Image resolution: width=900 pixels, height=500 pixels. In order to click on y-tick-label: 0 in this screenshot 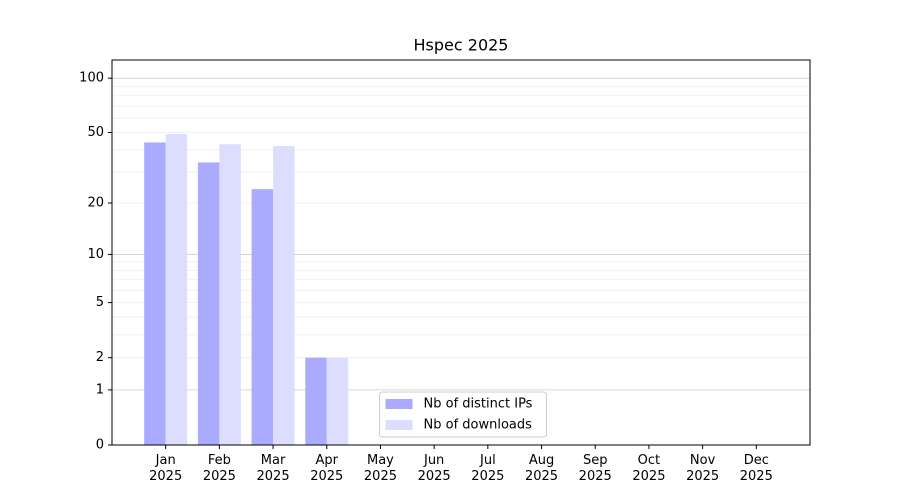, I will do `click(100, 445)`.